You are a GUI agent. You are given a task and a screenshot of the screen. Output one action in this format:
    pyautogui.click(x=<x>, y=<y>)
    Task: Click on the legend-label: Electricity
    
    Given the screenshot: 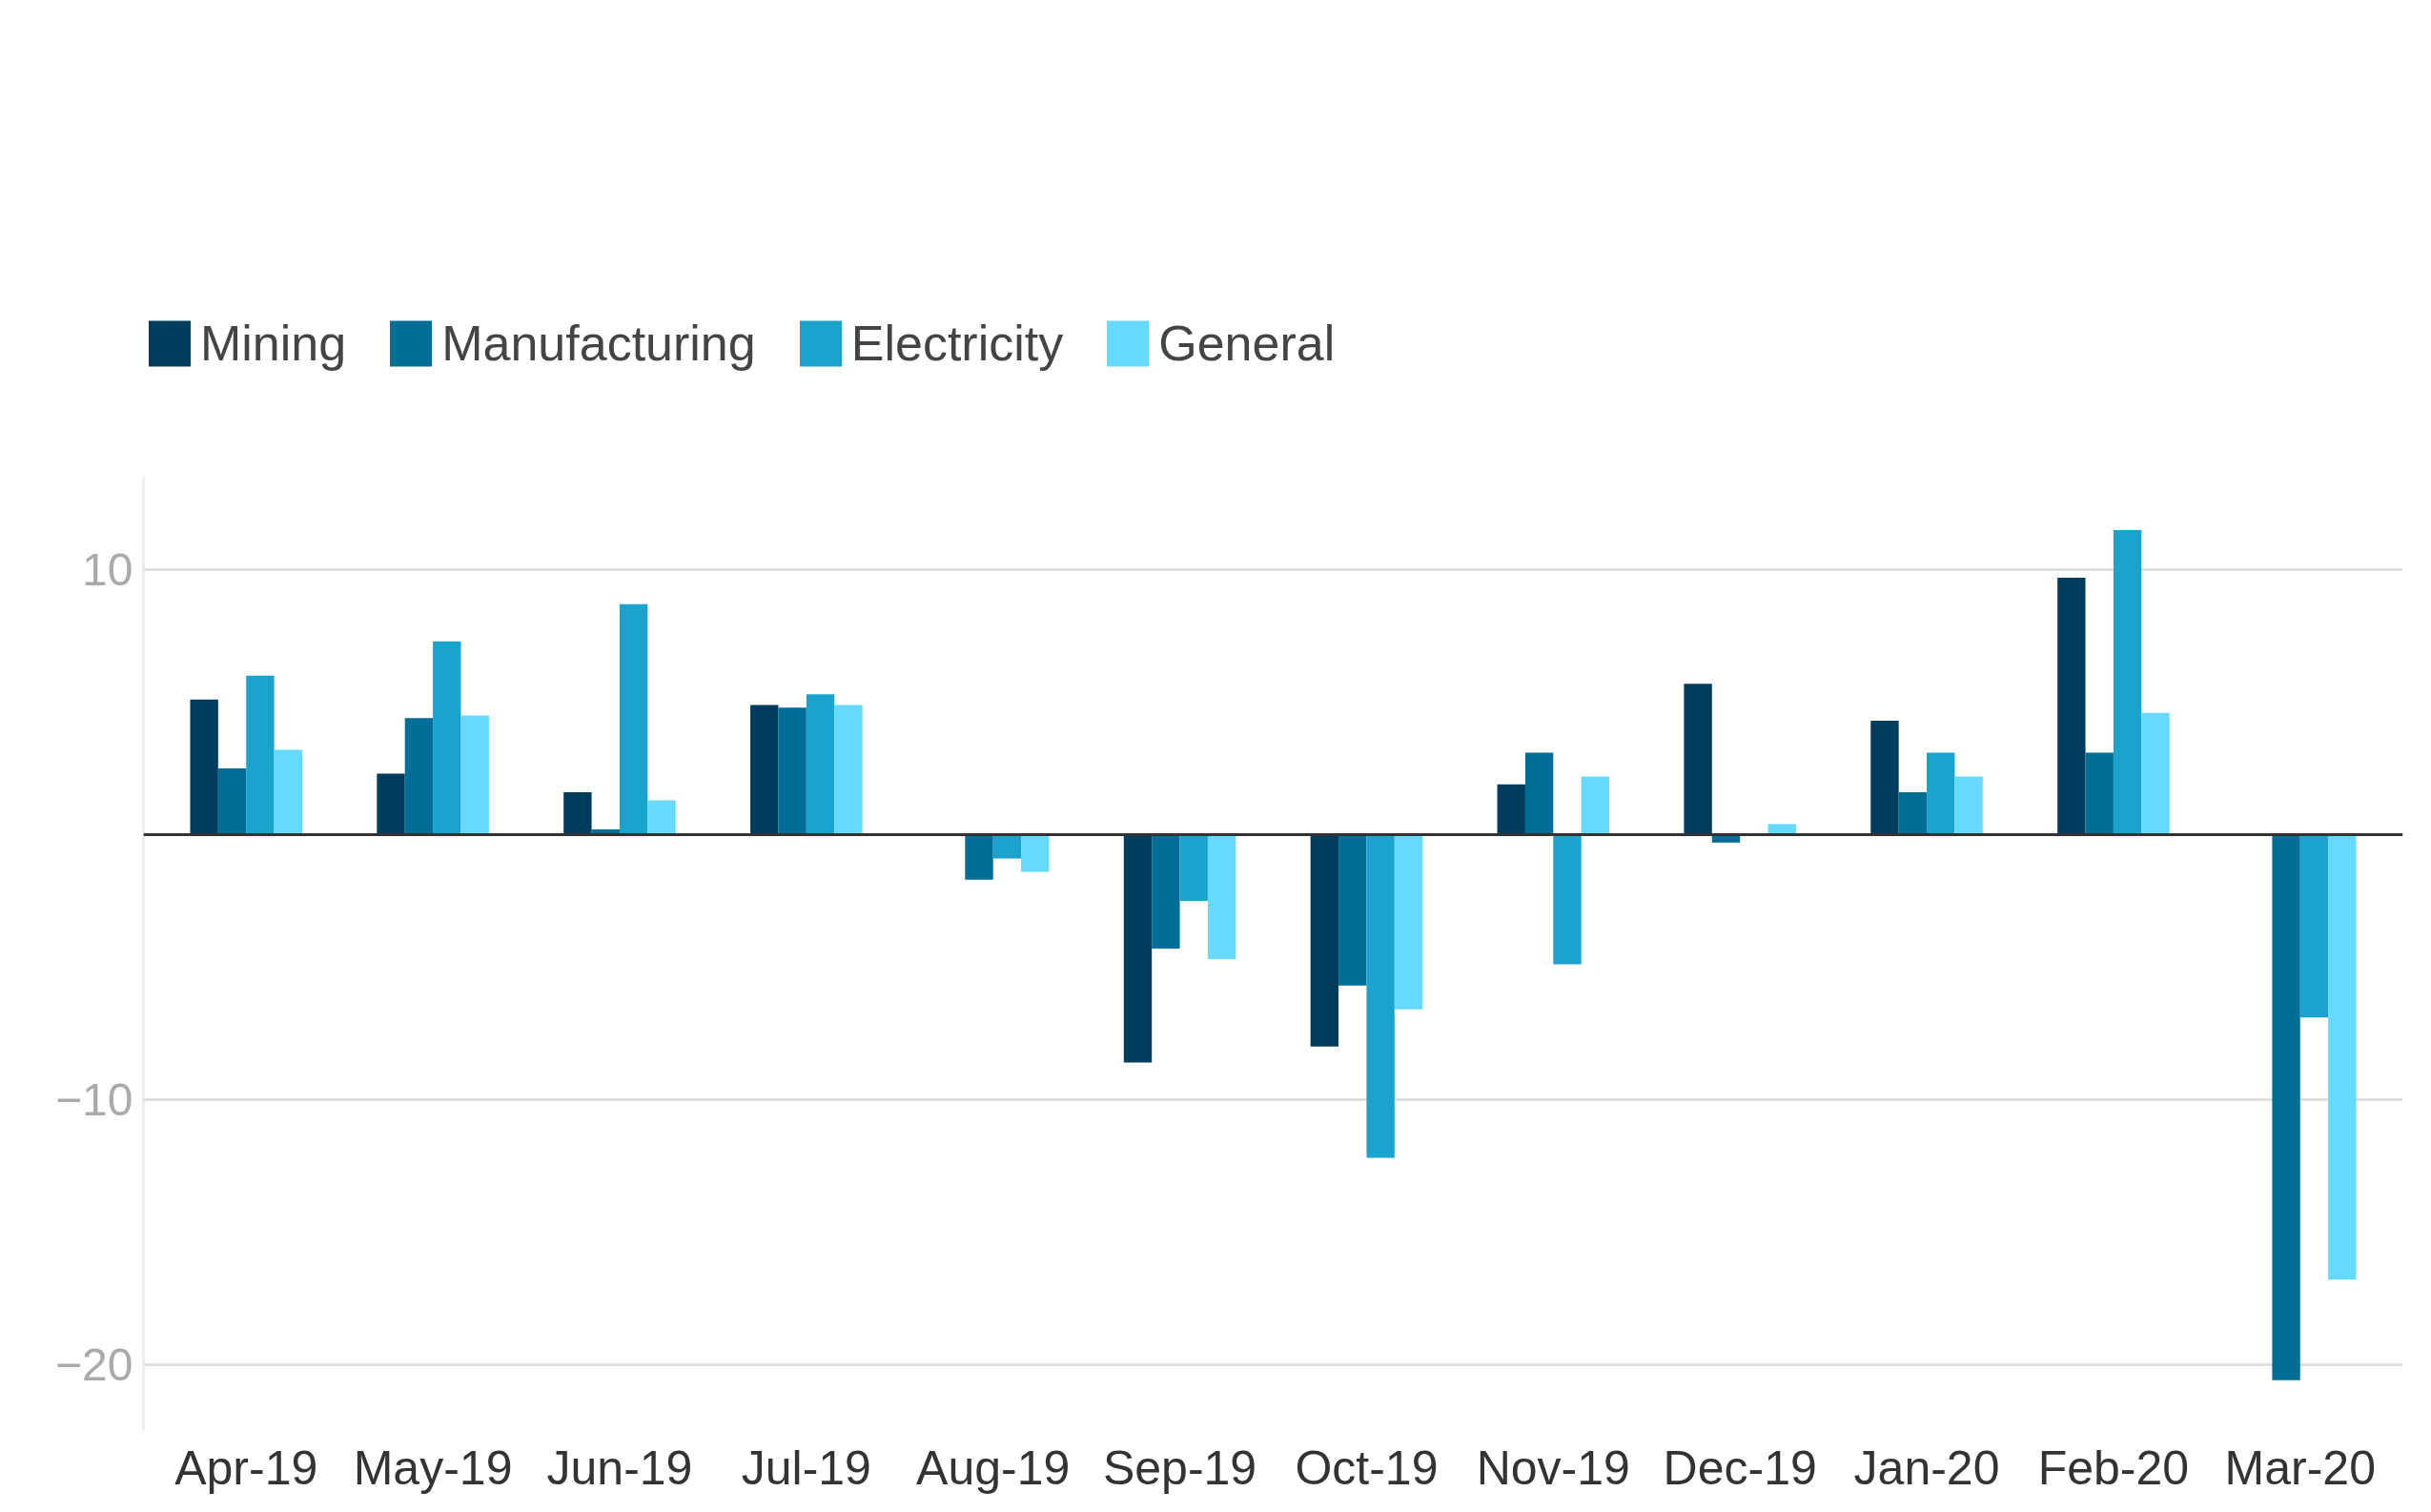 What is the action you would take?
    pyautogui.click(x=957, y=343)
    